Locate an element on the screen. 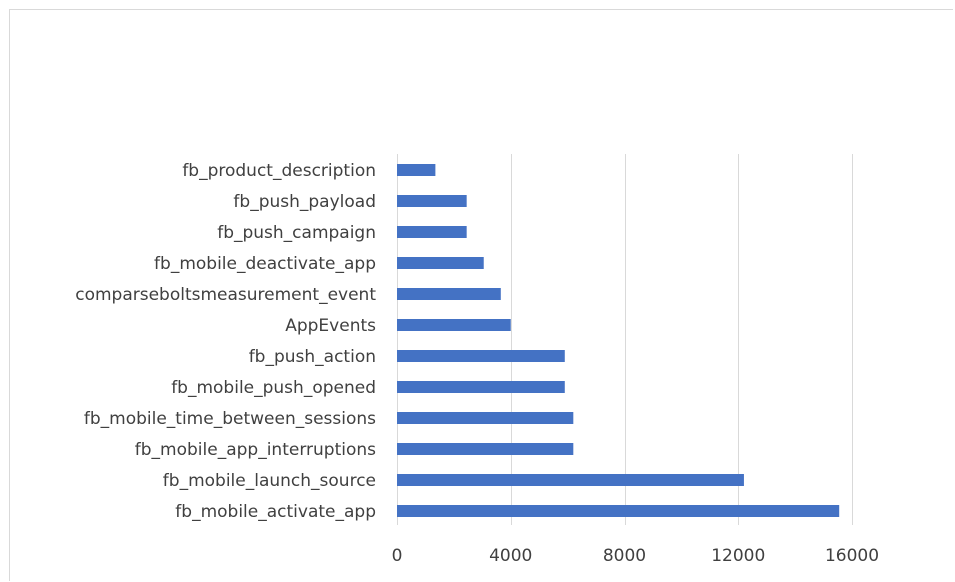  category-label: fb_mobile_app_interruptions is located at coordinates (255, 450).